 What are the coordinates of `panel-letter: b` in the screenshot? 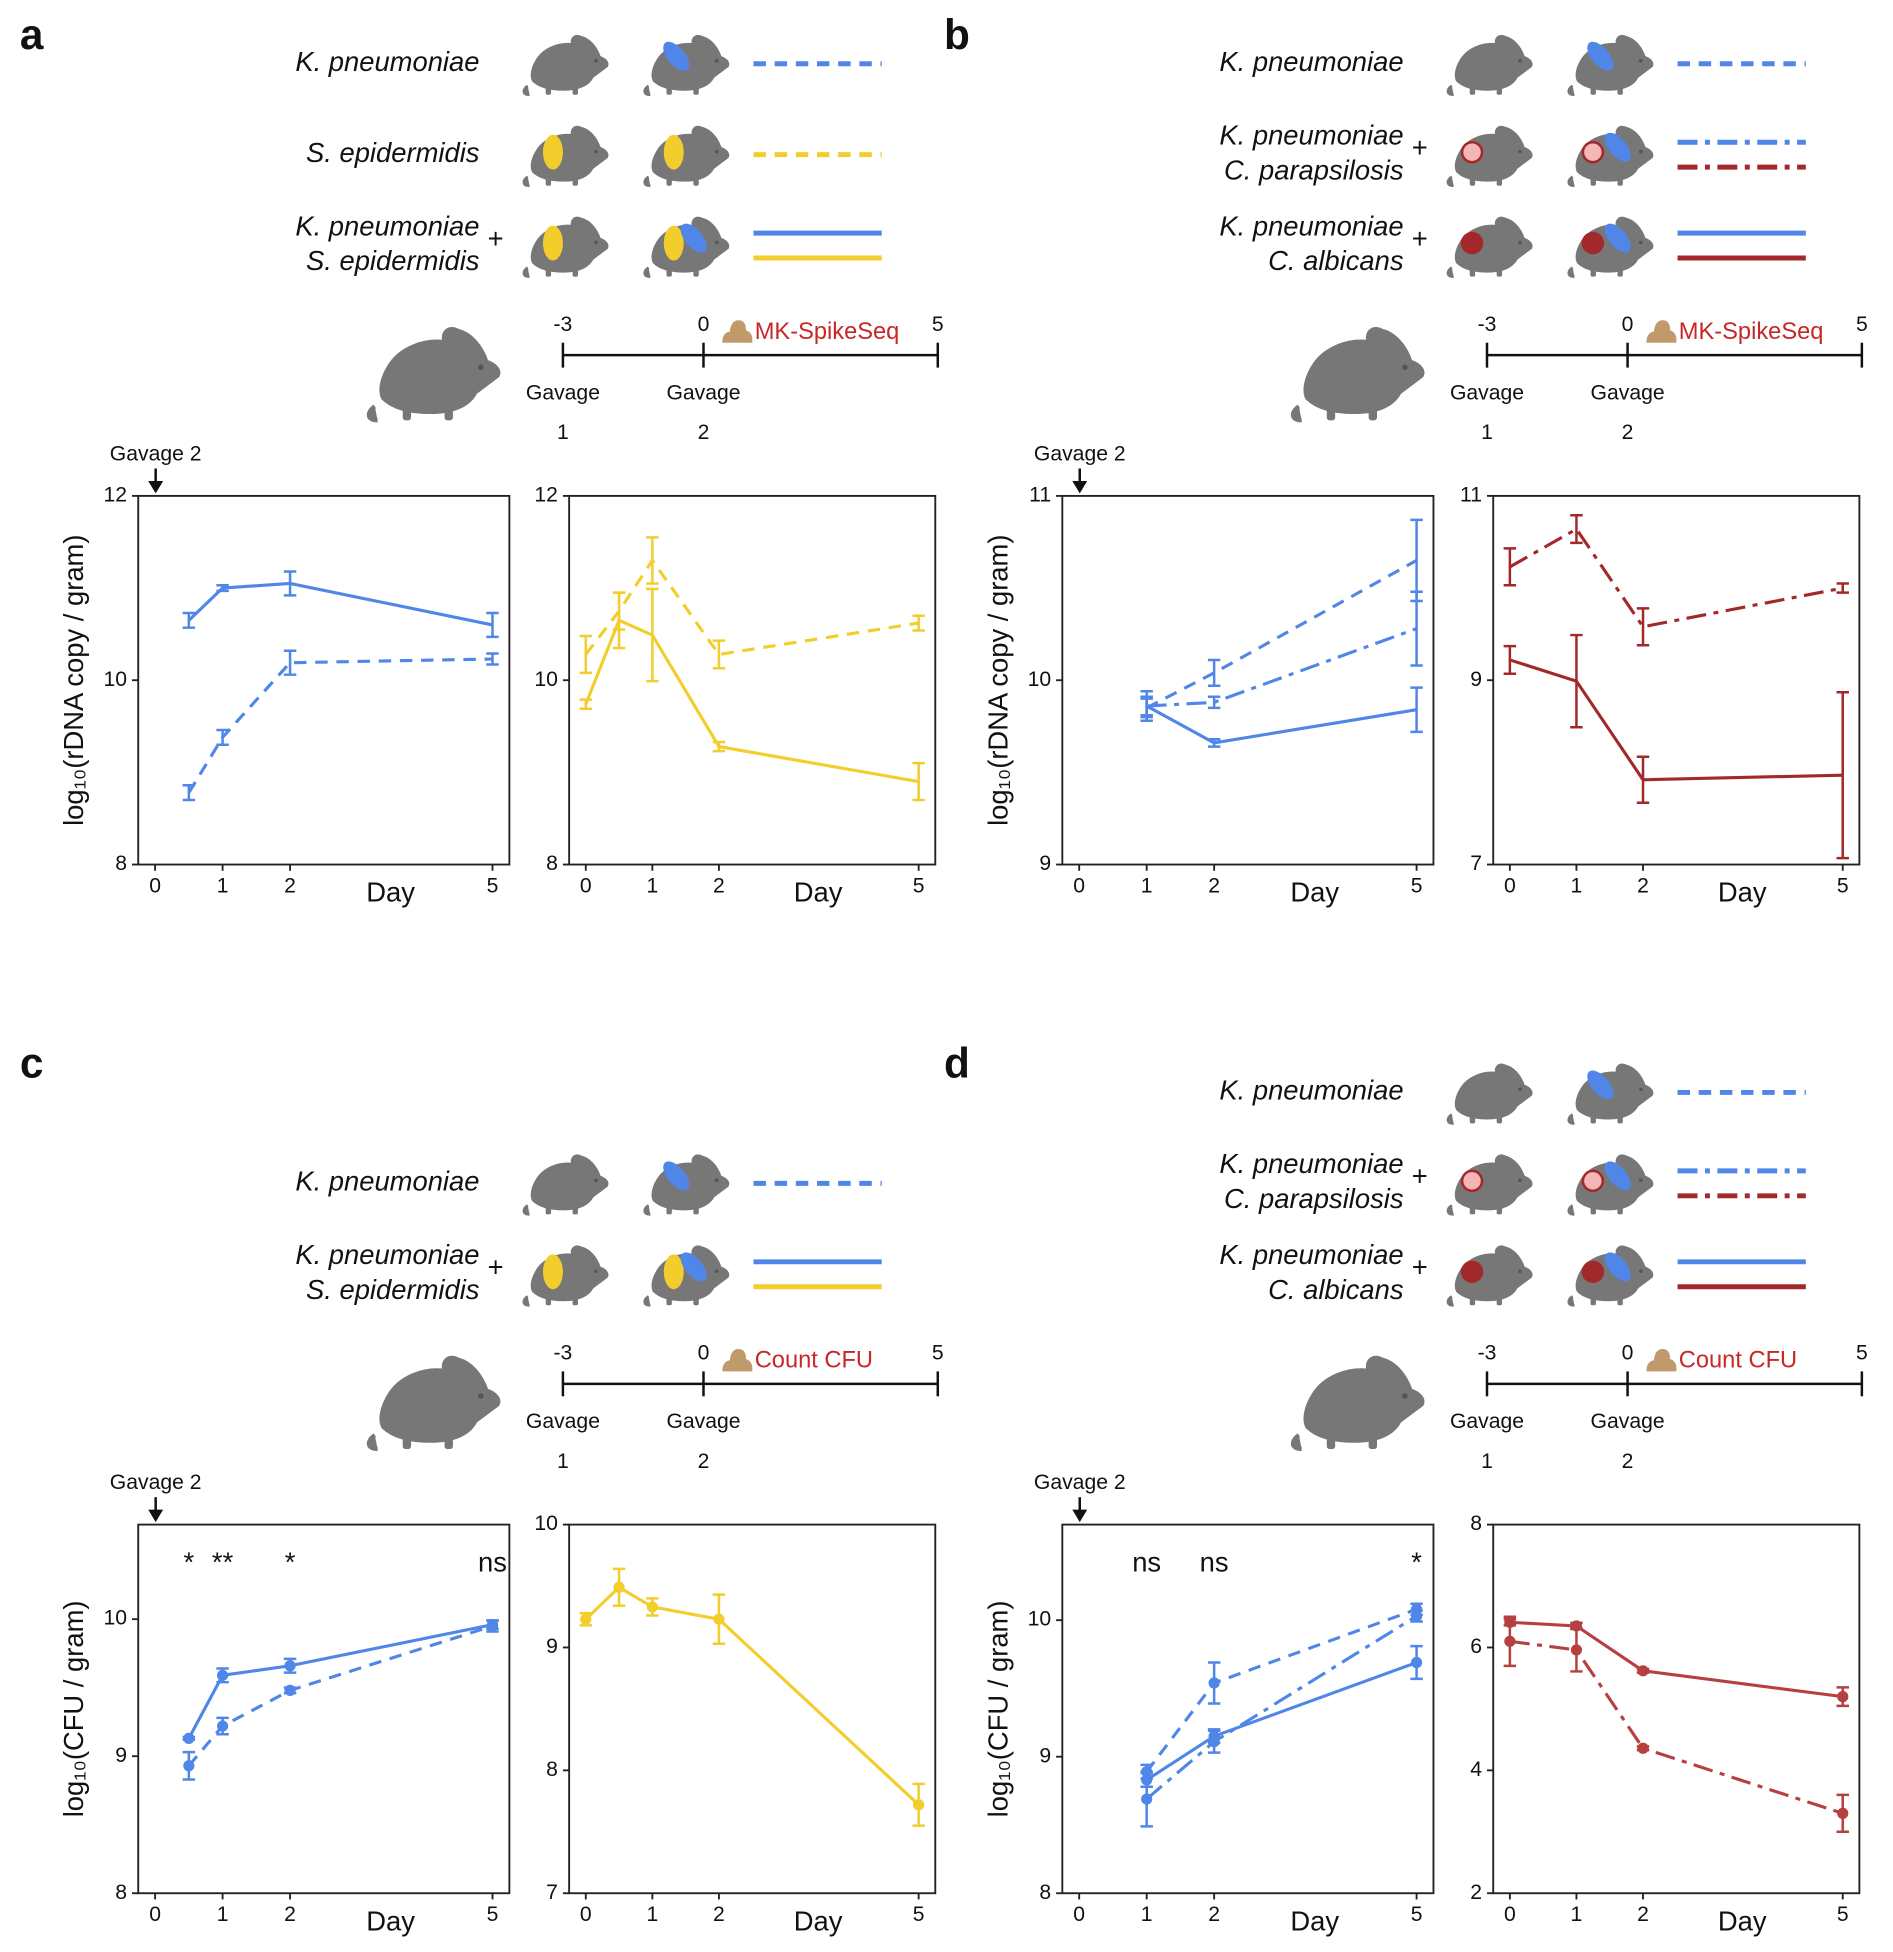 It's located at (957, 34).